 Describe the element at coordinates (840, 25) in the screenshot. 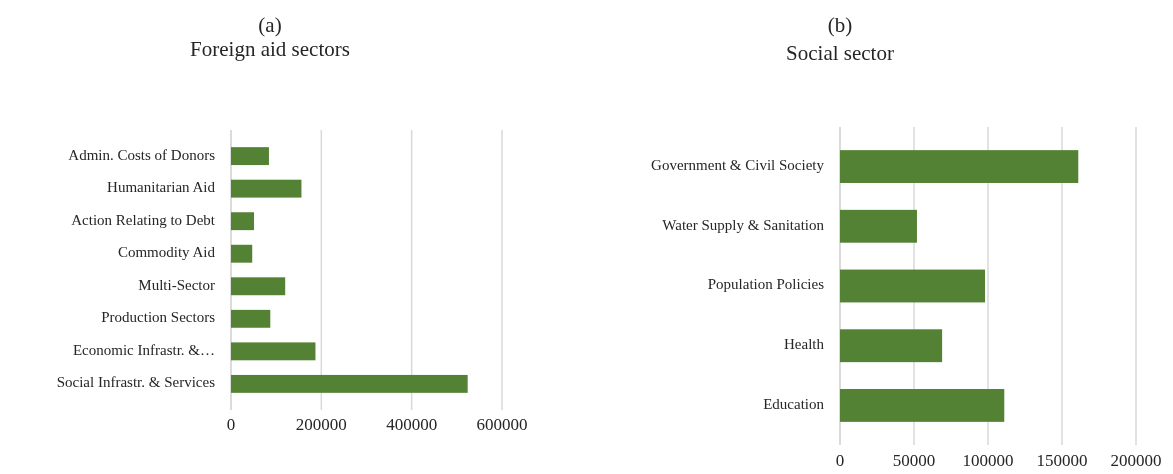

I see `chart-title: (b)` at that location.